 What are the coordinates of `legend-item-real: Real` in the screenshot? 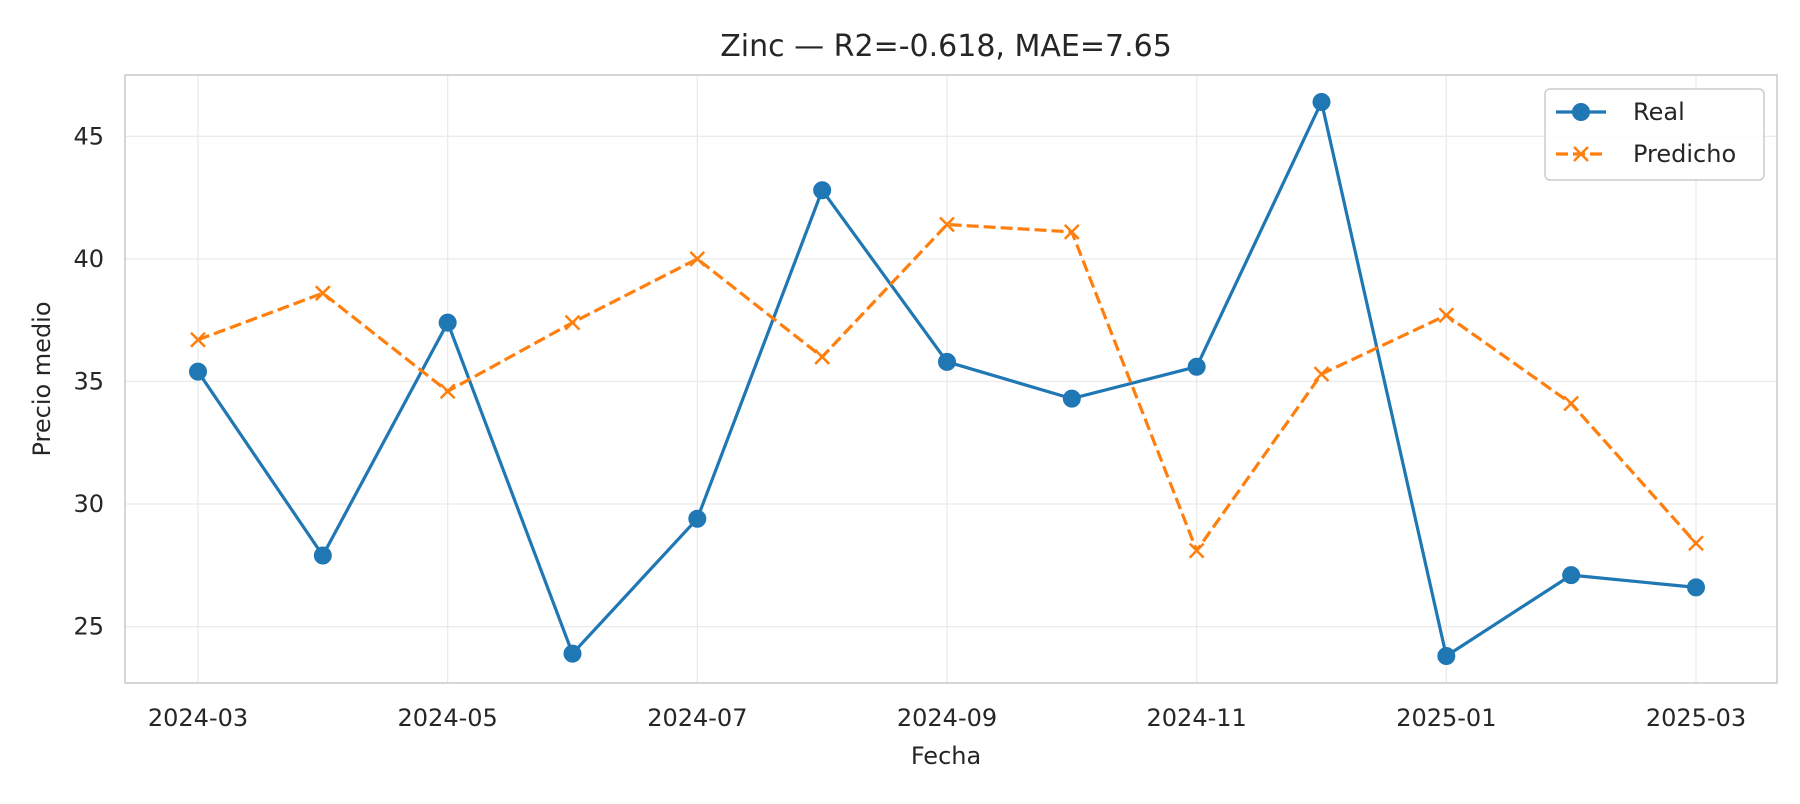 It's located at (1620, 112).